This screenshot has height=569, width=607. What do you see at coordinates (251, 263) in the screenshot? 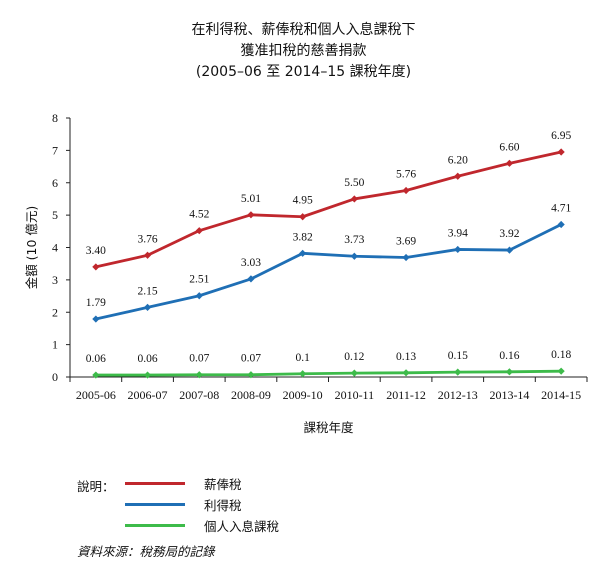
I see `data-label: 3.03` at bounding box center [251, 263].